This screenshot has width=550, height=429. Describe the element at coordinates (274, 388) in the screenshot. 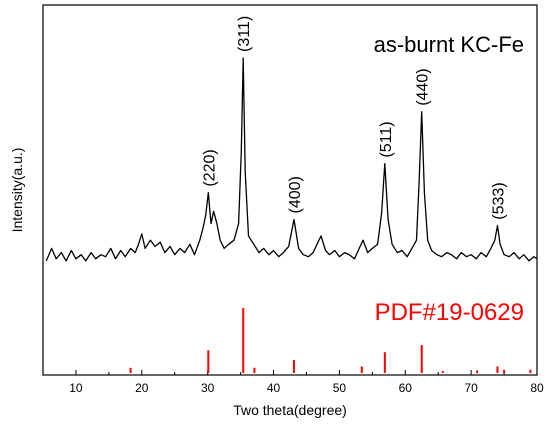

I see `x-tick-label: 40` at that location.